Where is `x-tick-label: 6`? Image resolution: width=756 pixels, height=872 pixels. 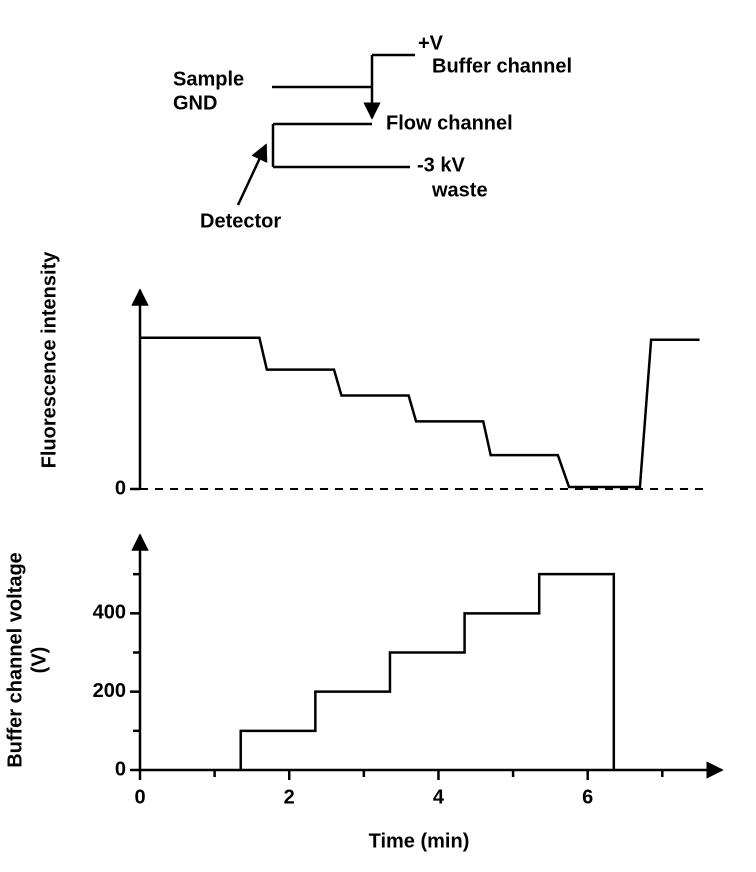
x-tick-label: 6 is located at coordinates (587, 797).